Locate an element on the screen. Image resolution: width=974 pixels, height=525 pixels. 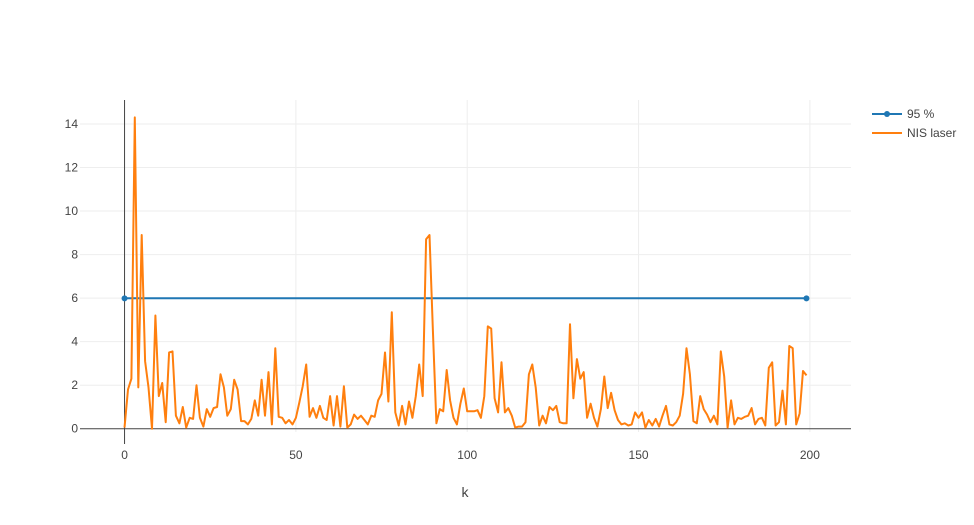
x-tick-label: 150 is located at coordinates (639, 455).